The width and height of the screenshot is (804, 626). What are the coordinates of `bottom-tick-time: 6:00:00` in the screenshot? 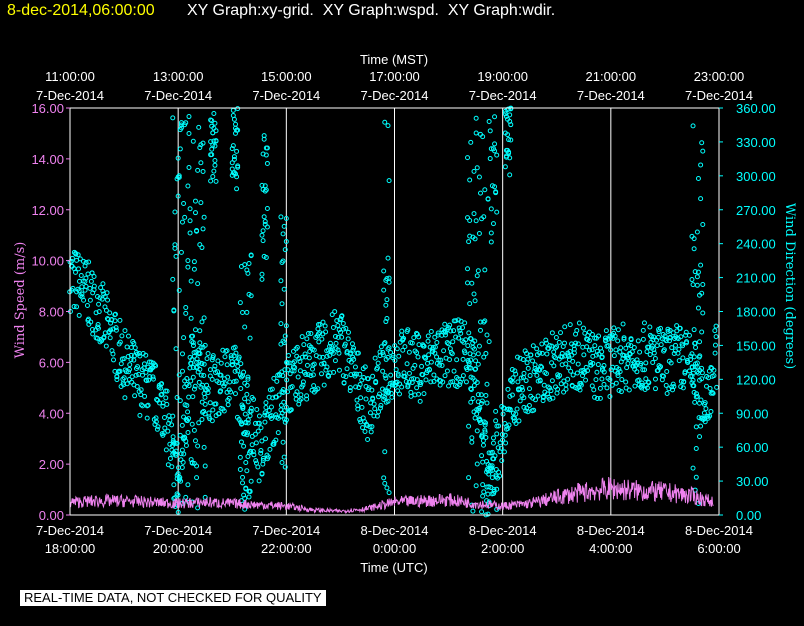 It's located at (718, 548).